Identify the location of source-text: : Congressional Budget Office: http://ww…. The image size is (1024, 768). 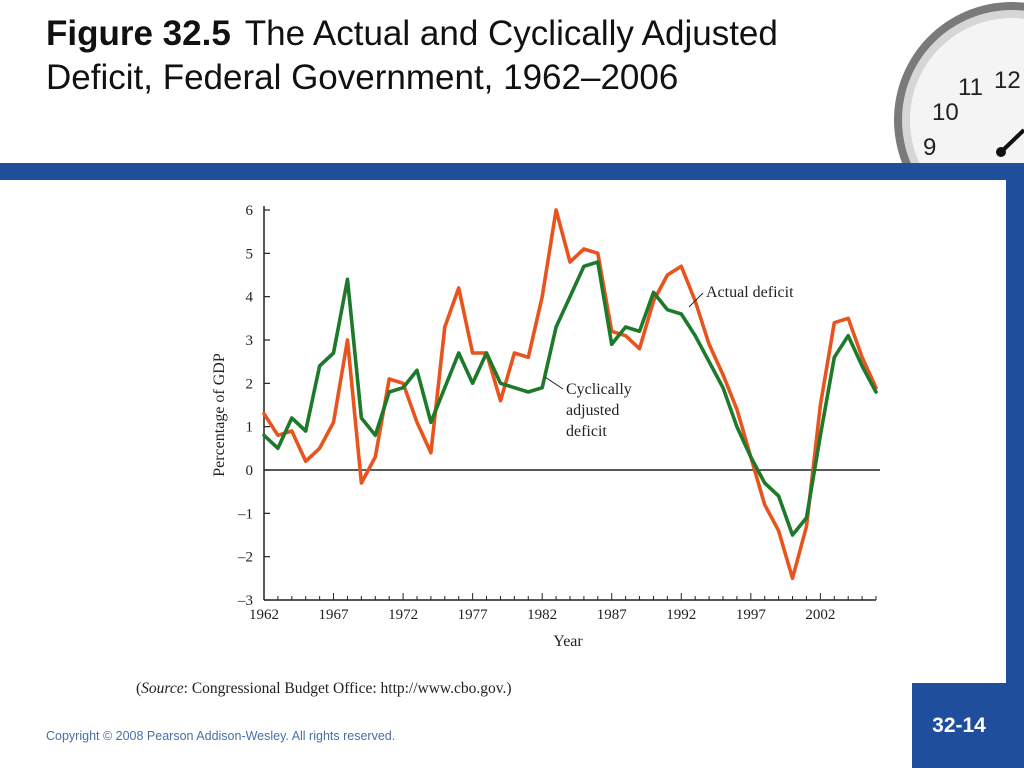
(347, 688).